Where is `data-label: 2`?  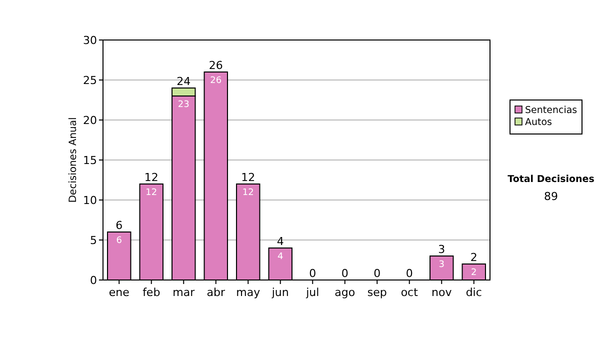
data-label: 2 is located at coordinates (474, 273).